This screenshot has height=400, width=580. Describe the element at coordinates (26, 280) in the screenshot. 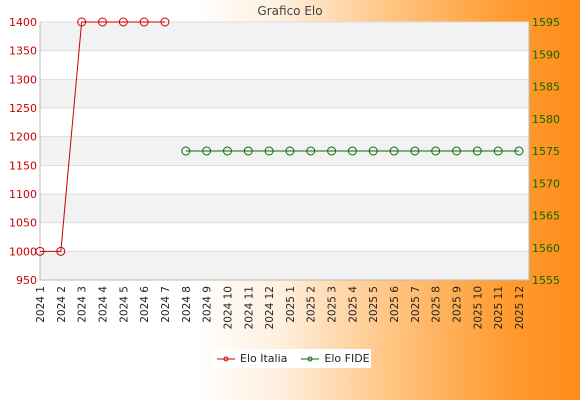

I see `left-tick-label: 950` at that location.